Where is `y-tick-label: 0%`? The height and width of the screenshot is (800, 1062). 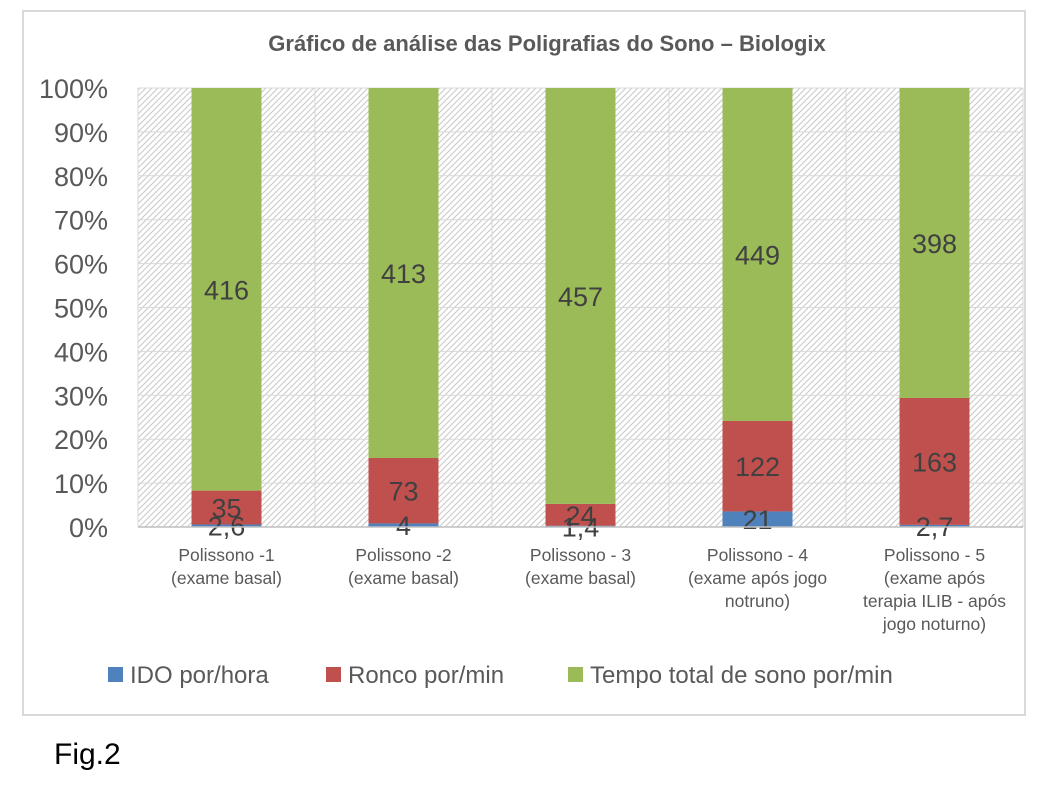 y-tick-label: 0% is located at coordinates (88, 528).